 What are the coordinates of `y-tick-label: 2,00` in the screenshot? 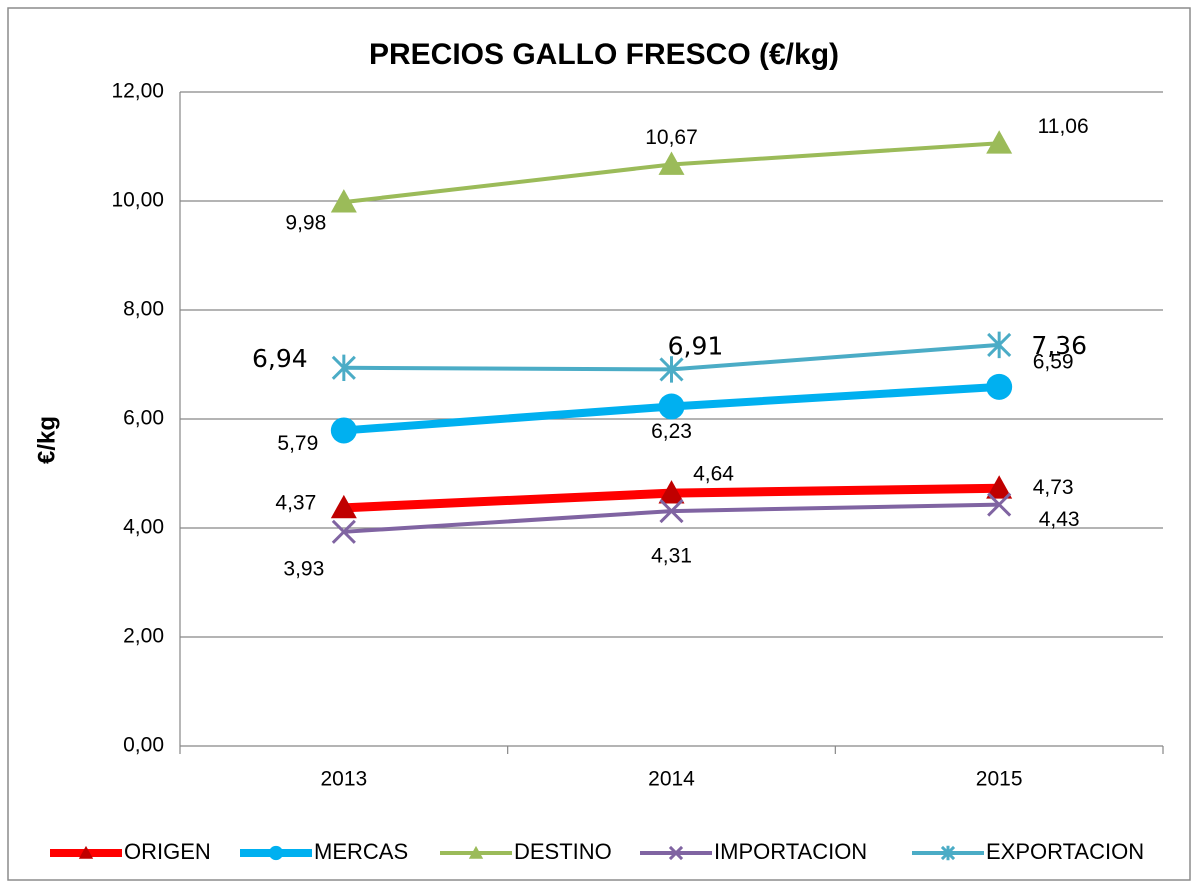 It's located at (143, 636).